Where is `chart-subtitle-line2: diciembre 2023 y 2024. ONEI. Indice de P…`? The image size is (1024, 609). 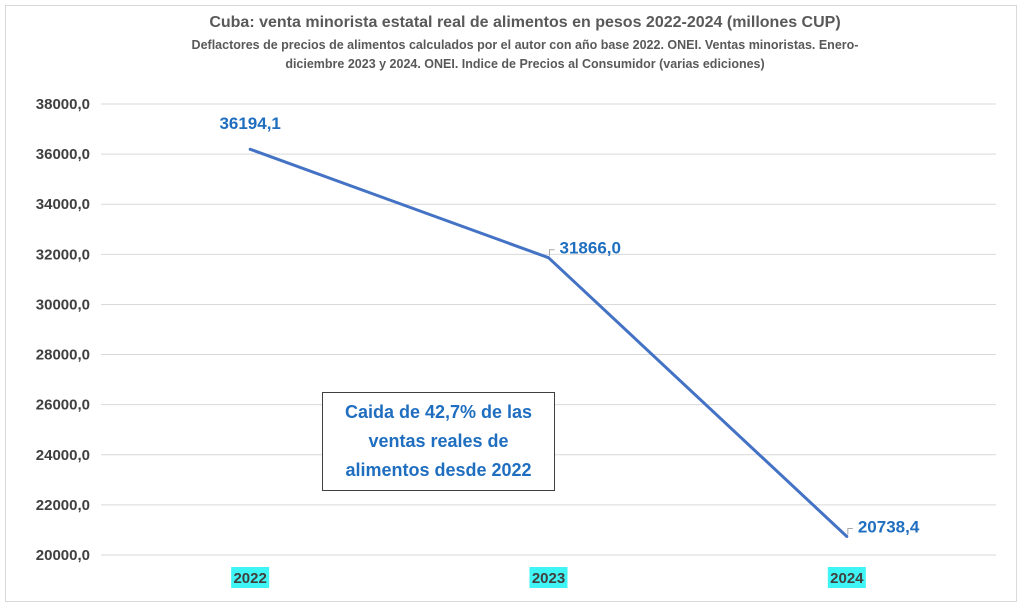
chart-subtitle-line2: diciembre 2023 y 2024. ONEI. Indice de P… is located at coordinates (524, 64).